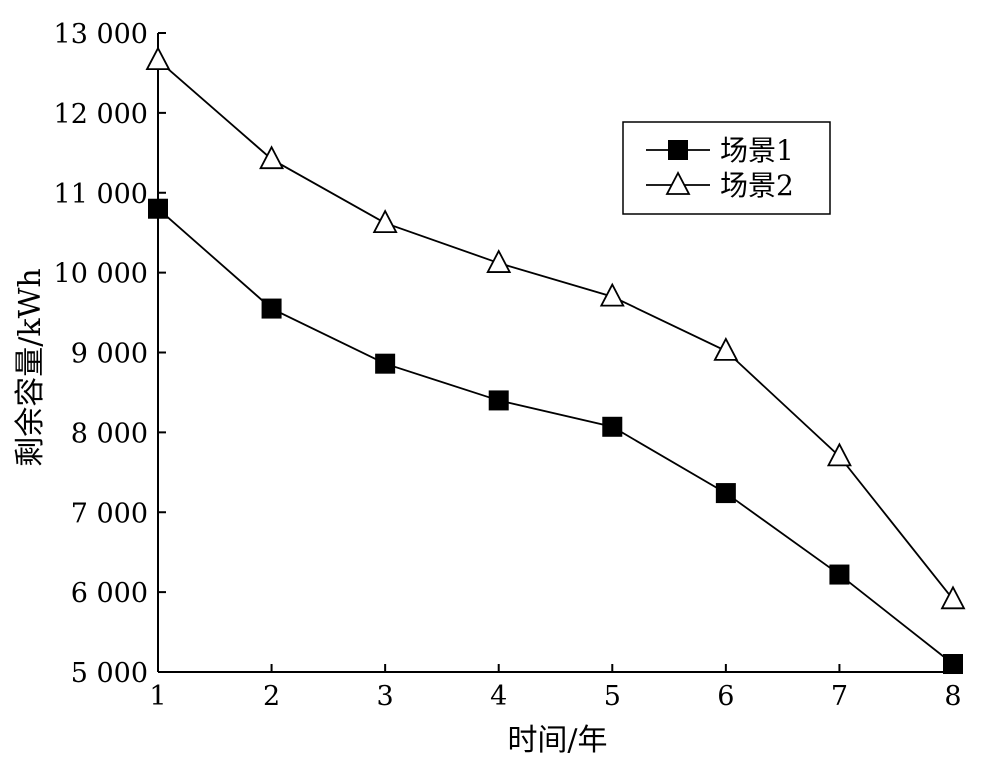  I want to click on x-axis-label: 时间/年, so click(557, 740).